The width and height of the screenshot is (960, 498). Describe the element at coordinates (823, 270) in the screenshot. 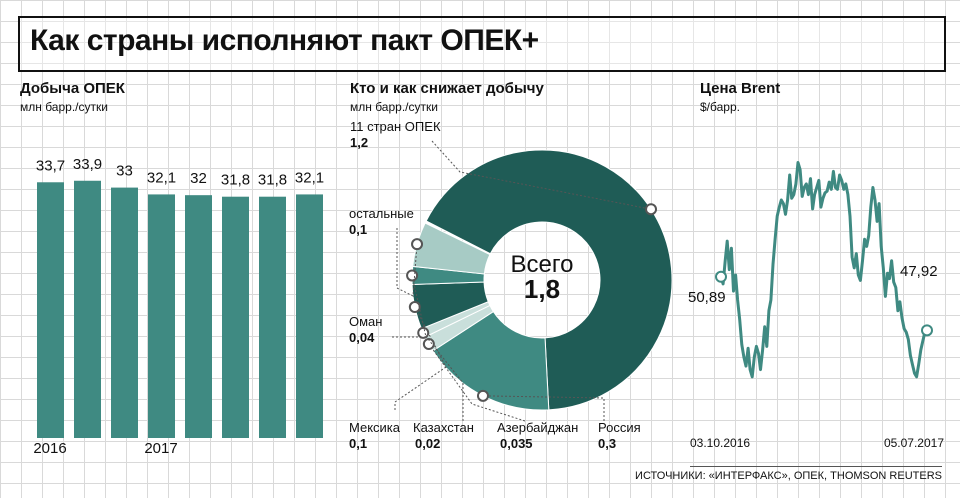

I see `brent-price-line` at that location.